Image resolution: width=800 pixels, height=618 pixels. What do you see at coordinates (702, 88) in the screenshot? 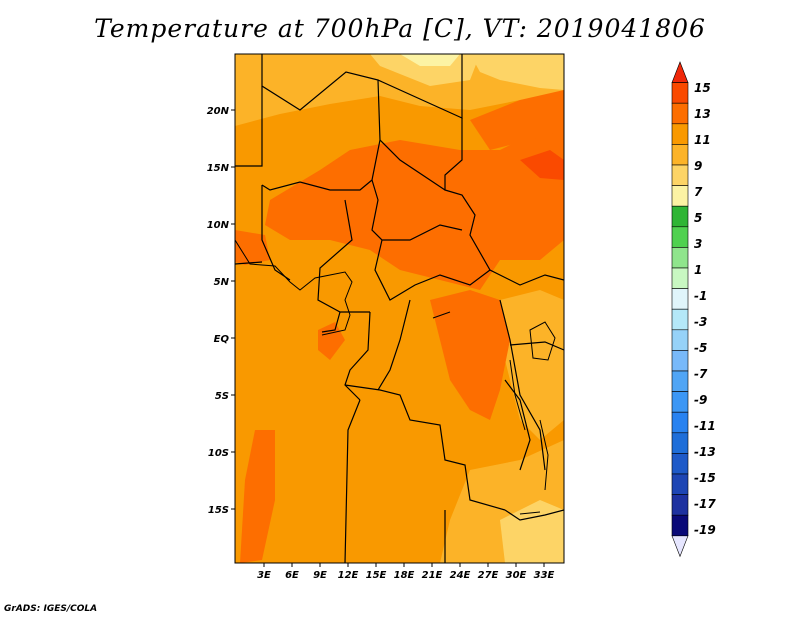
I see `colorbar-label: 15` at bounding box center [702, 88].